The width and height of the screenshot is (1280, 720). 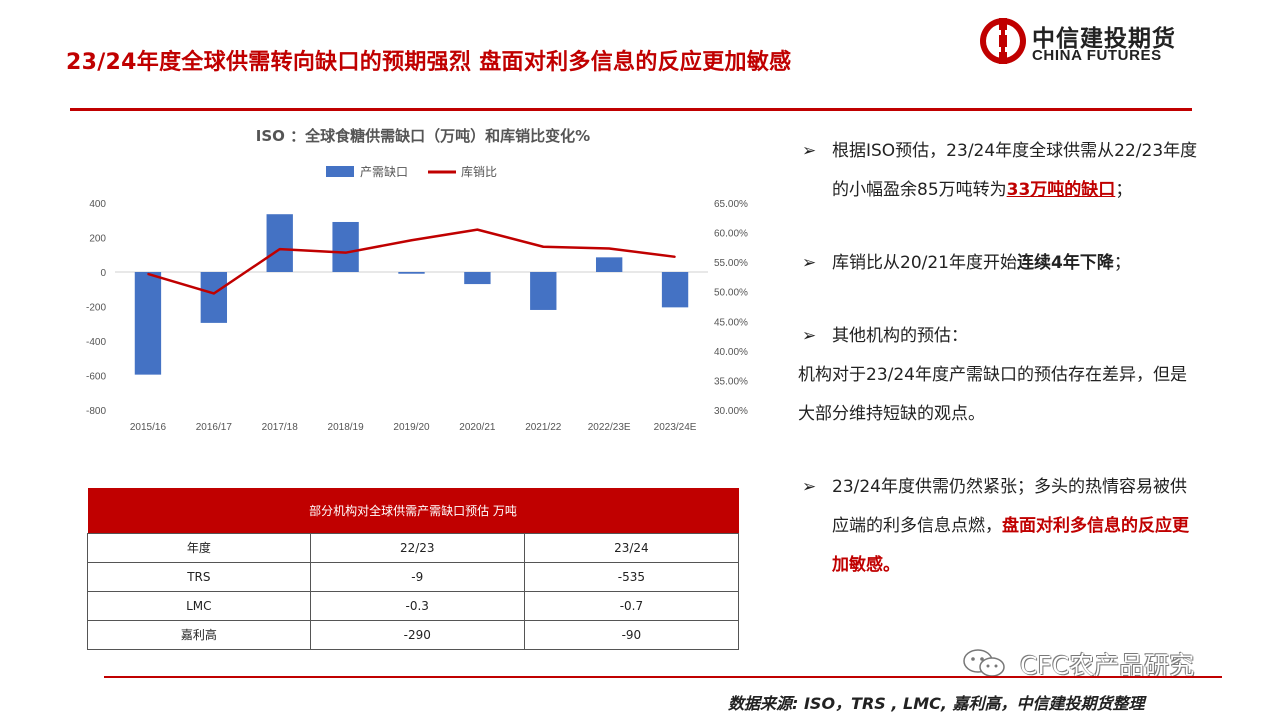 What do you see at coordinates (900, 336) in the screenshot?
I see `bullet-text: 其他机构的预估：` at bounding box center [900, 336].